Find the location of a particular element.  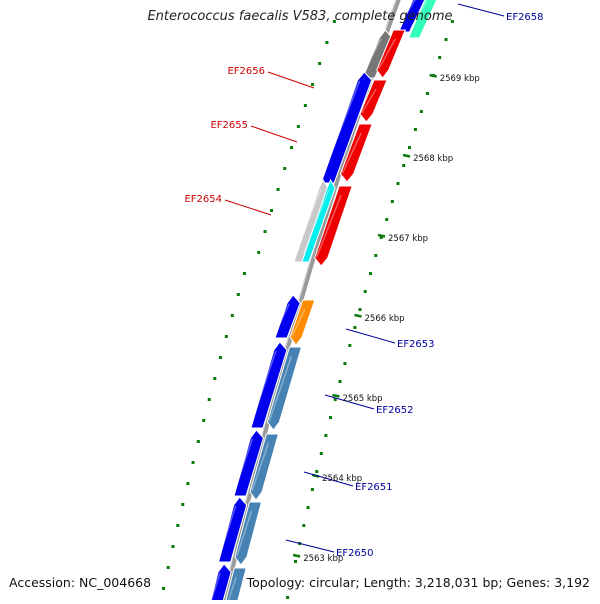

gene-label-ef2653: EF2653 is located at coordinates (416, 344).